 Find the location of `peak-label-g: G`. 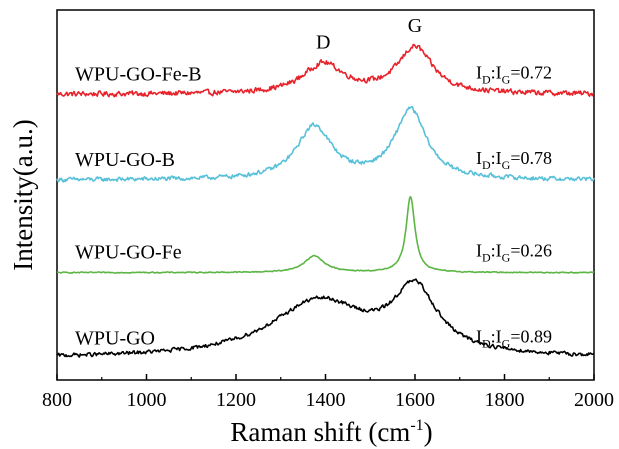

peak-label-g: G is located at coordinates (415, 26).